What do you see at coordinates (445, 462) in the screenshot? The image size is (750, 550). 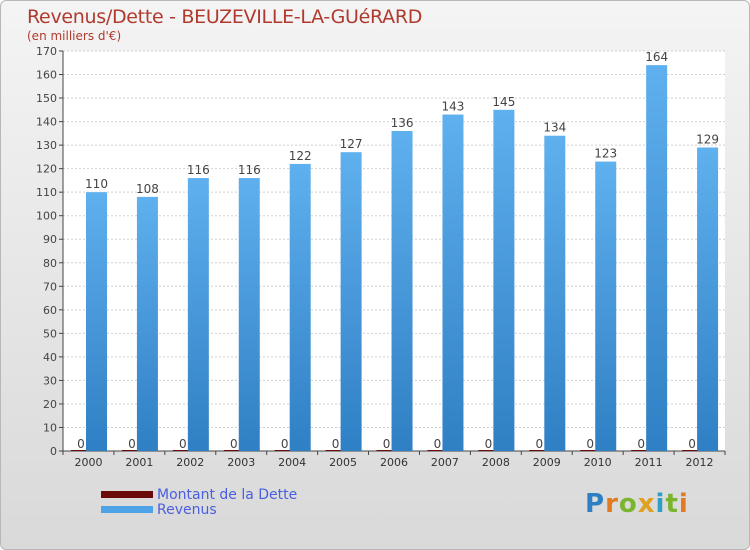 I see `x-tick-label: 2007` at bounding box center [445, 462].